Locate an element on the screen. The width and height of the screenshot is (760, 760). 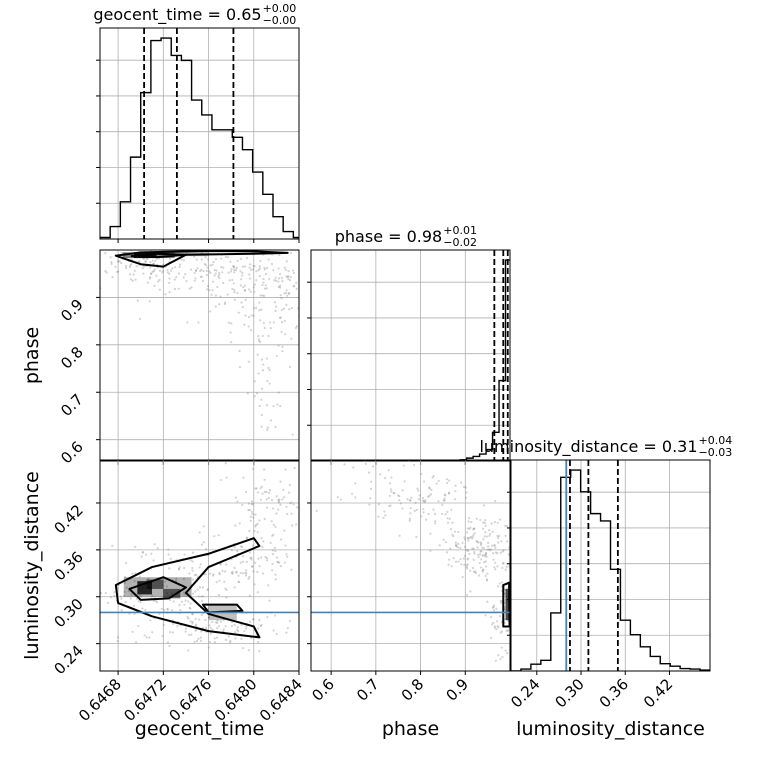
histogram-geocent_time is located at coordinates (199, 138).